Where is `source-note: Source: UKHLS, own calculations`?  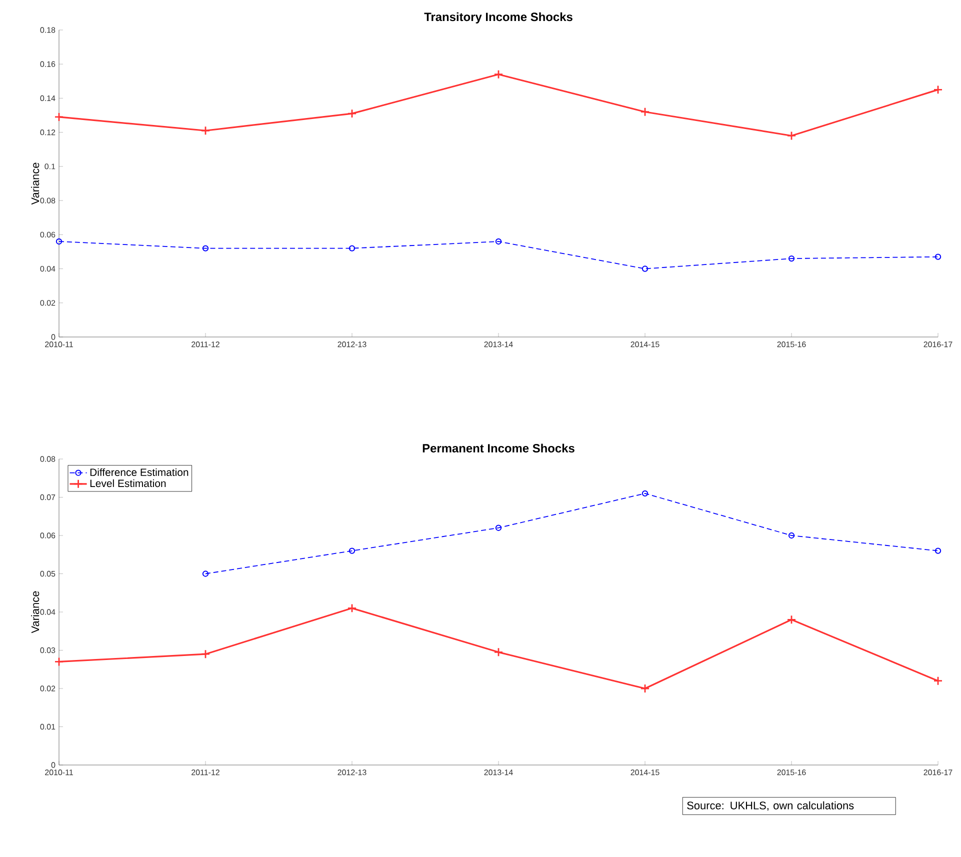
source-note: Source: UKHLS, own calculations is located at coordinates (770, 806).